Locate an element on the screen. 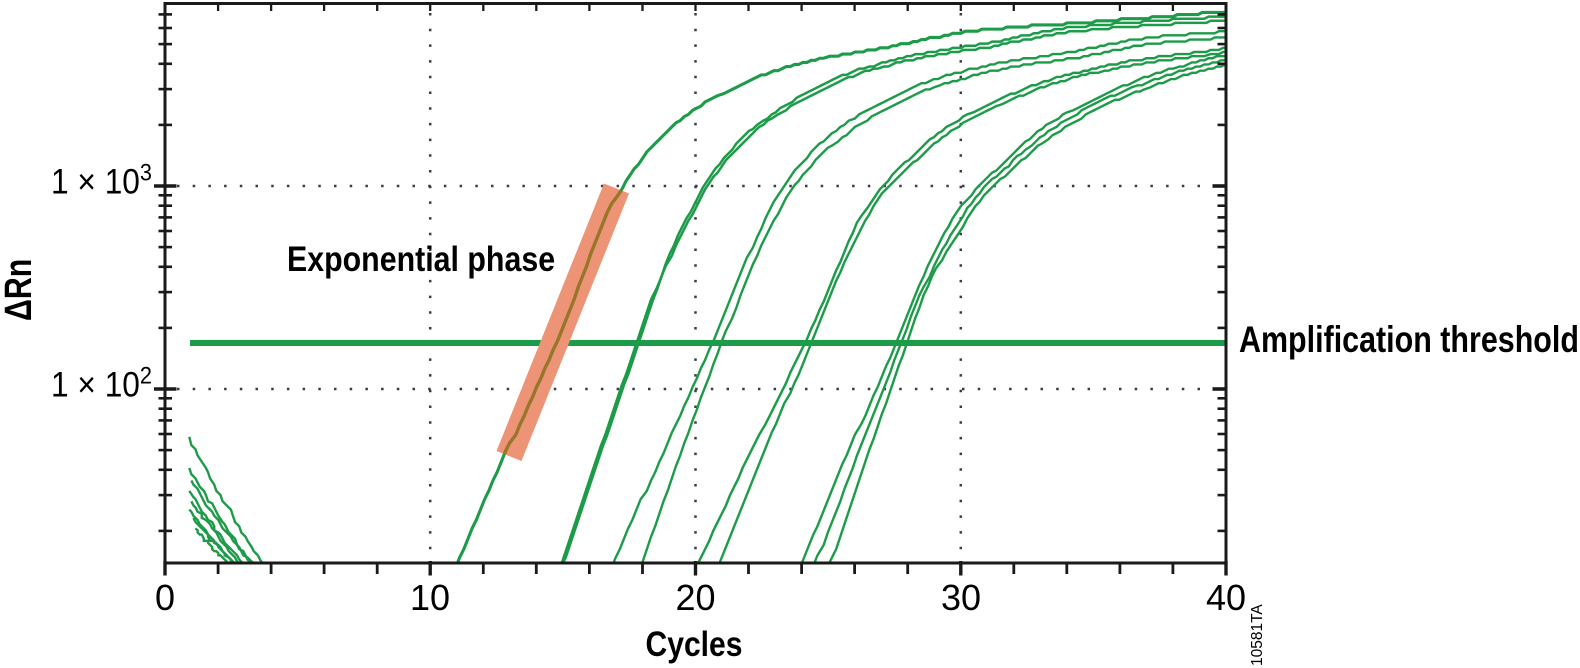  svg-text: 20 is located at coordinates (695, 597).